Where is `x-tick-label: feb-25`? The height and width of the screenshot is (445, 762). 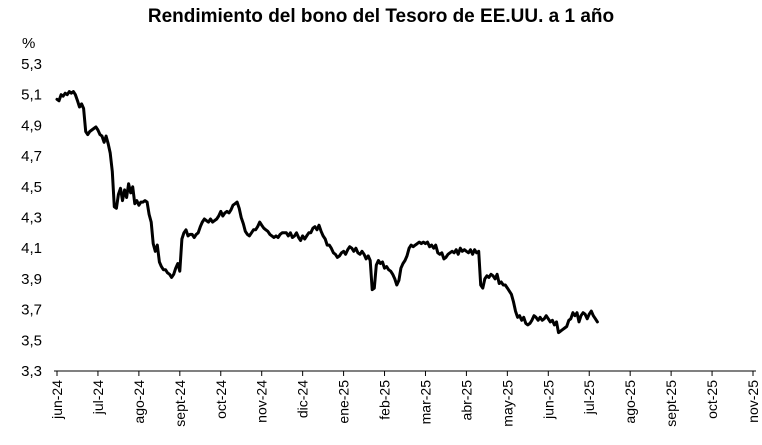
x-tick-label: feb-25 is located at coordinates (385, 400).